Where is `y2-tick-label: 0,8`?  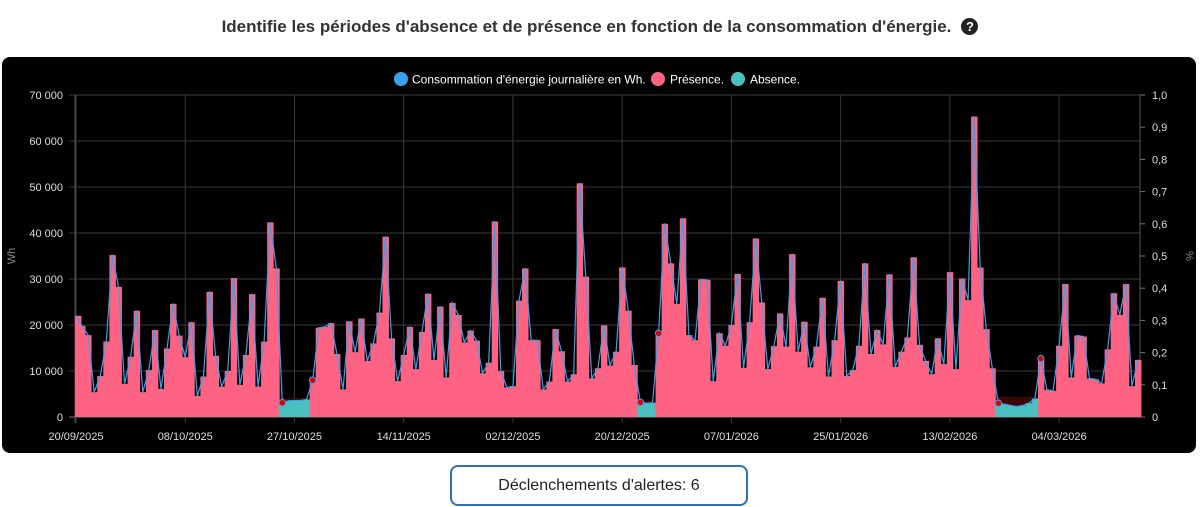 y2-tick-label: 0,8 is located at coordinates (1159, 160).